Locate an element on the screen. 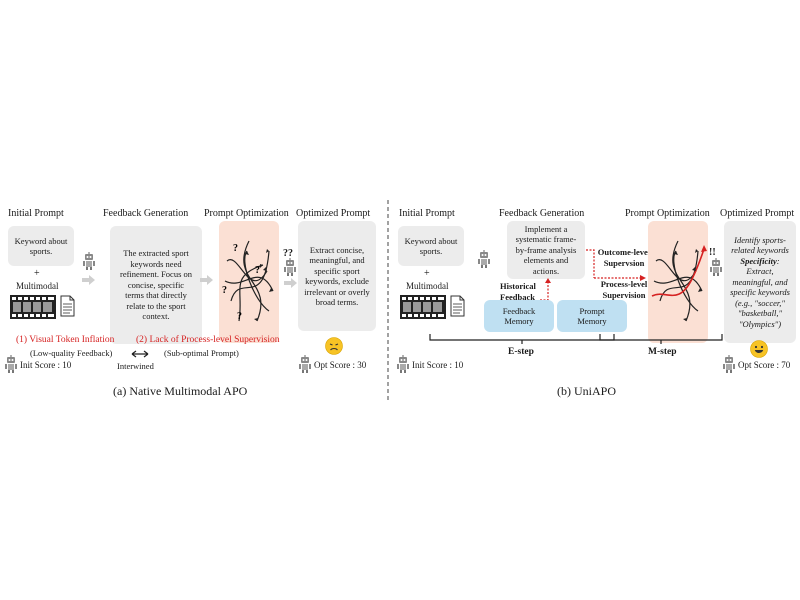  issue-process-supervision: (2) Lack of Process-level Supervision is located at coordinates (208, 340).